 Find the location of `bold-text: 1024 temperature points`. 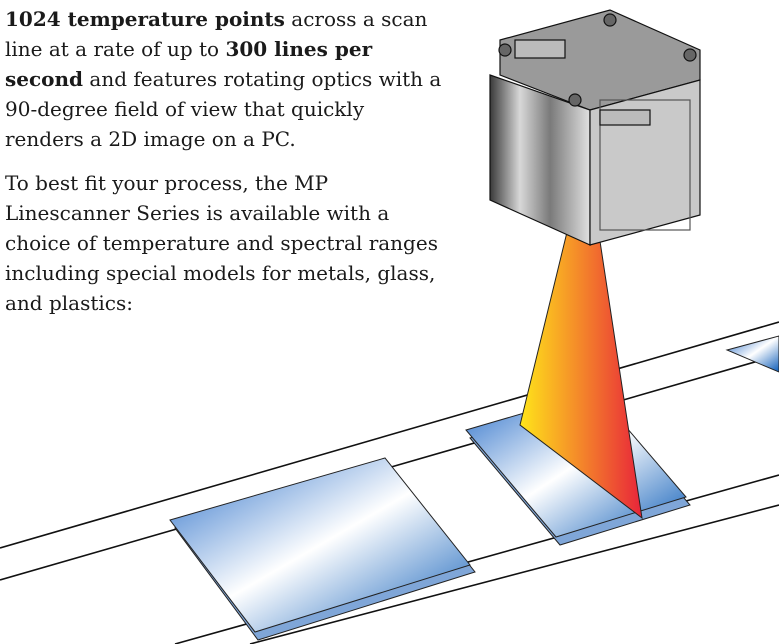

bold-text: 1024 temperature points is located at coordinates (145, 19).